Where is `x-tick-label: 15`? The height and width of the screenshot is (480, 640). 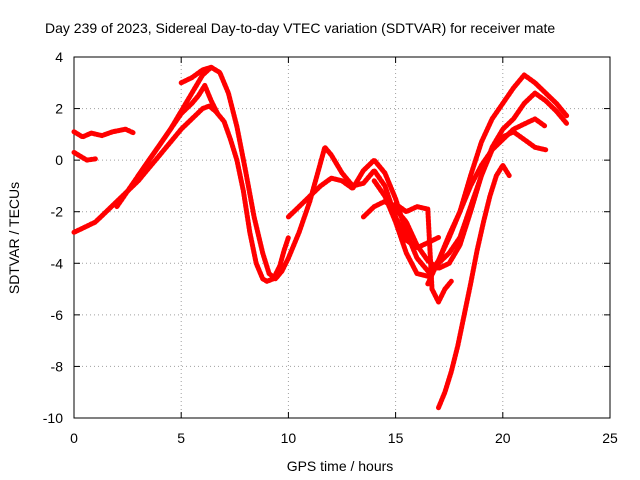
x-tick-label: 15 is located at coordinates (396, 438).